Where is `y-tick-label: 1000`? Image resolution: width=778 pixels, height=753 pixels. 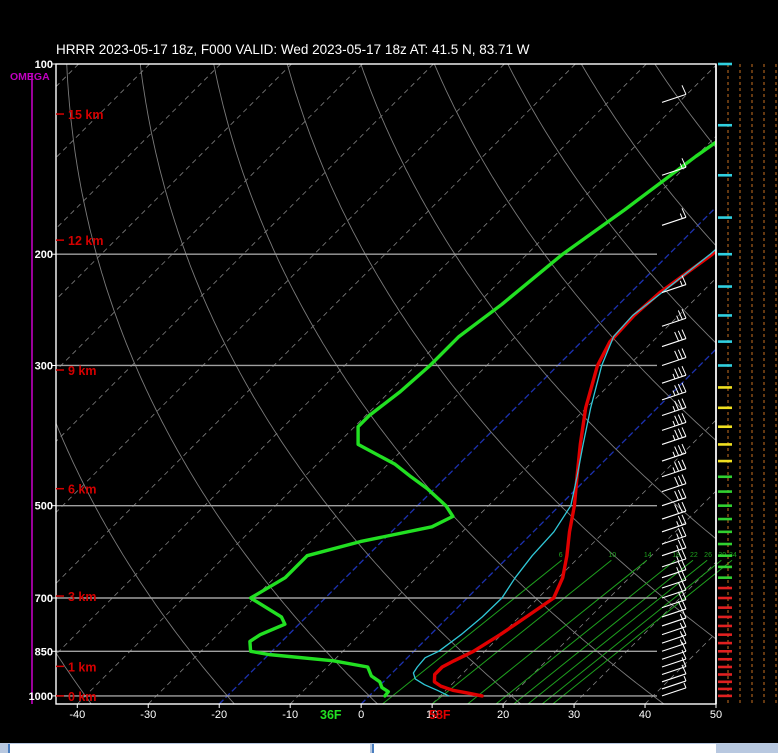
y-tick-label: 1000 is located at coordinates (41, 697).